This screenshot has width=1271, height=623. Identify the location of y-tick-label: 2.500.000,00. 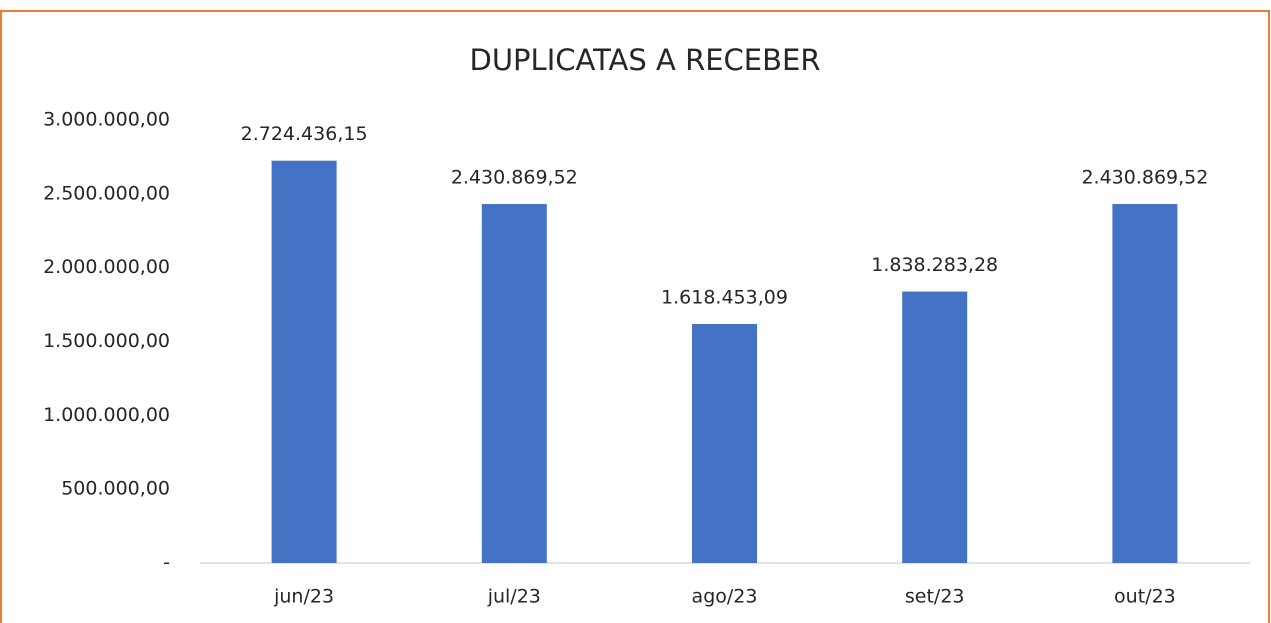
(106, 193).